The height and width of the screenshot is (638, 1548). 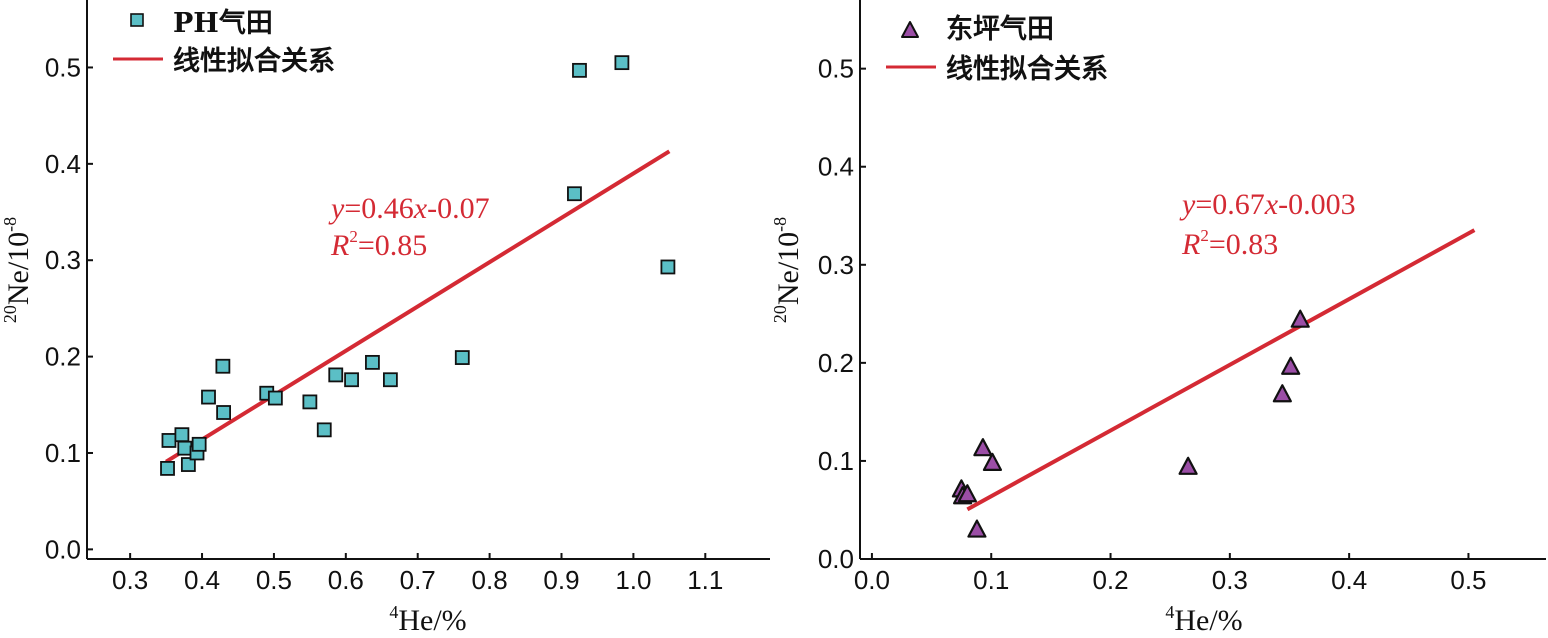 I want to click on x-tick-label: 1.1, so click(x=705, y=580).